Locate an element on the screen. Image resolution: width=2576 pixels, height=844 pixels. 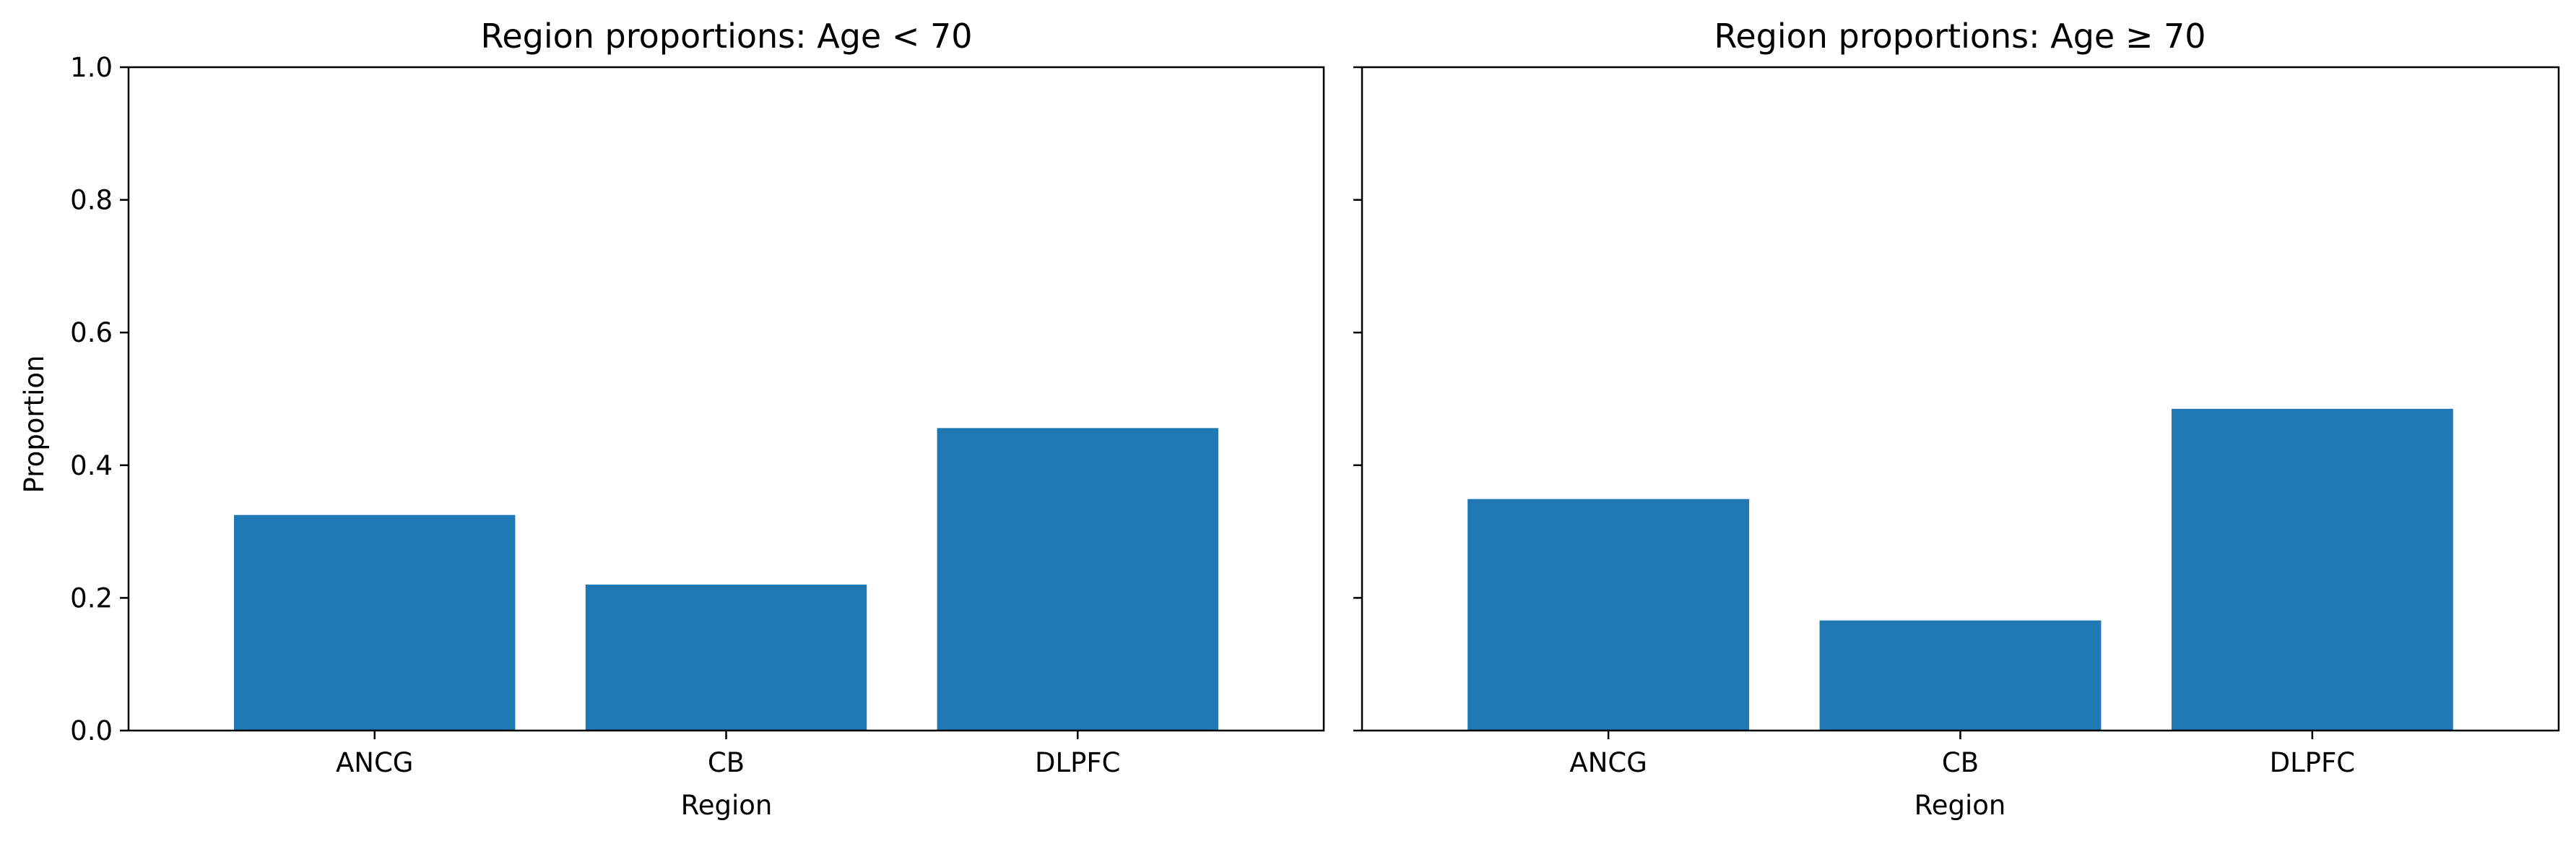
left-bar-cb is located at coordinates (726, 658).